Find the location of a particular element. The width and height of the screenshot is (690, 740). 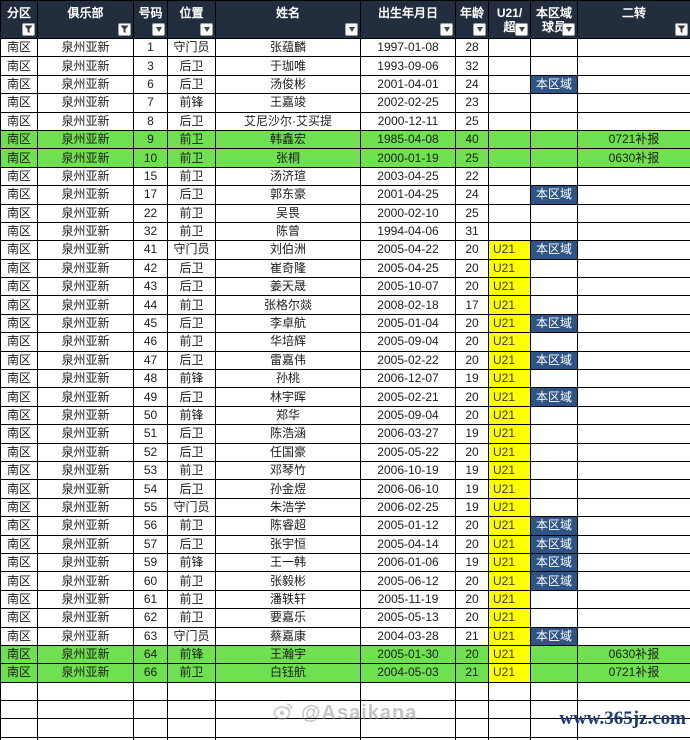

cell-number: 62 is located at coordinates (150, 618).